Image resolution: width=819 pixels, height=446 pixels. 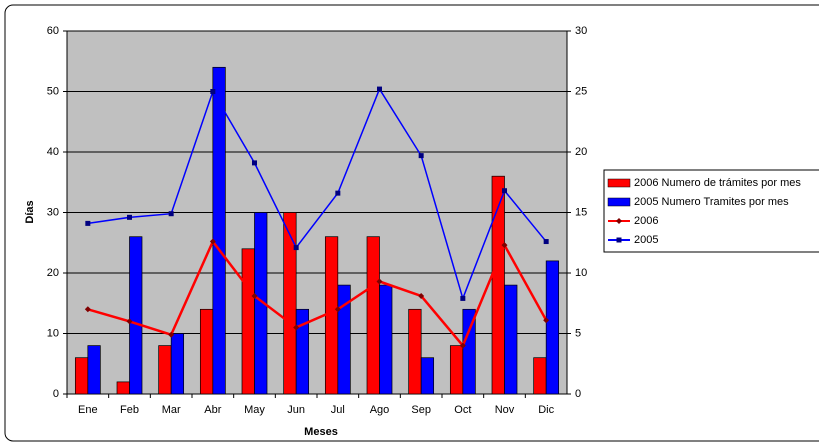 What do you see at coordinates (646, 221) in the screenshot?
I see `legend-label: 2006` at bounding box center [646, 221].